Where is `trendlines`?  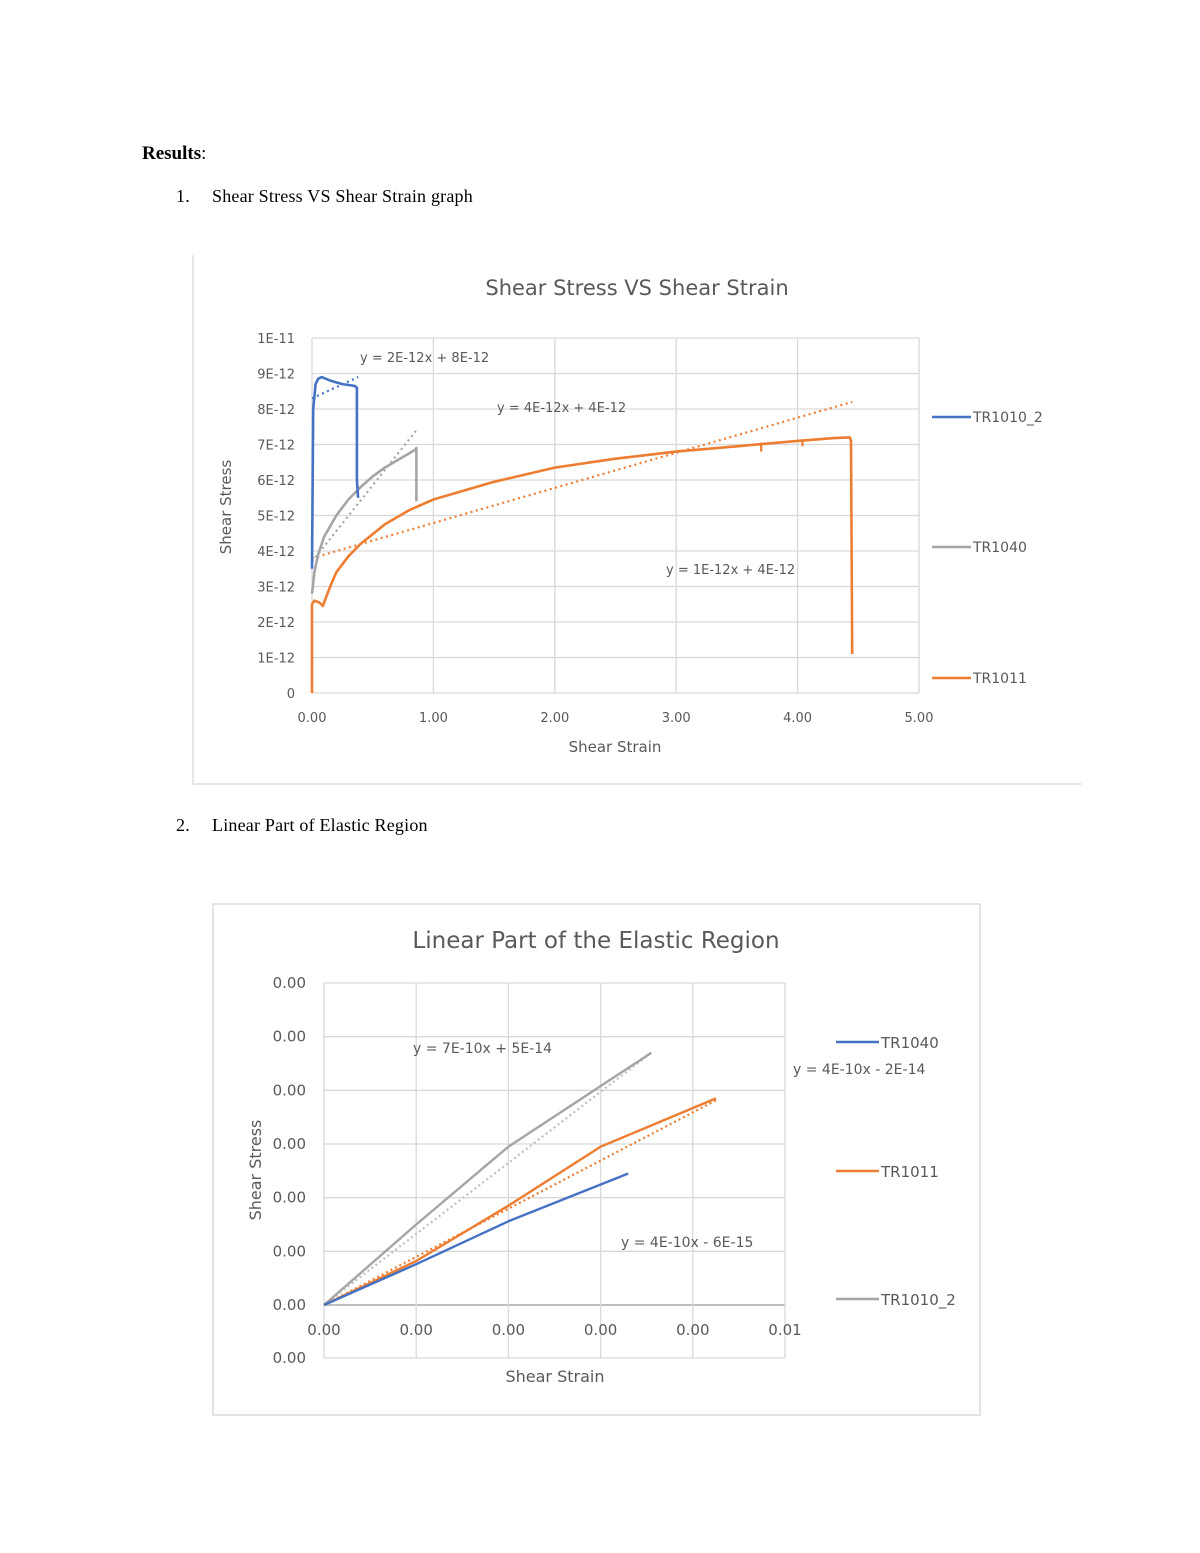 trendlines is located at coordinates (582, 469).